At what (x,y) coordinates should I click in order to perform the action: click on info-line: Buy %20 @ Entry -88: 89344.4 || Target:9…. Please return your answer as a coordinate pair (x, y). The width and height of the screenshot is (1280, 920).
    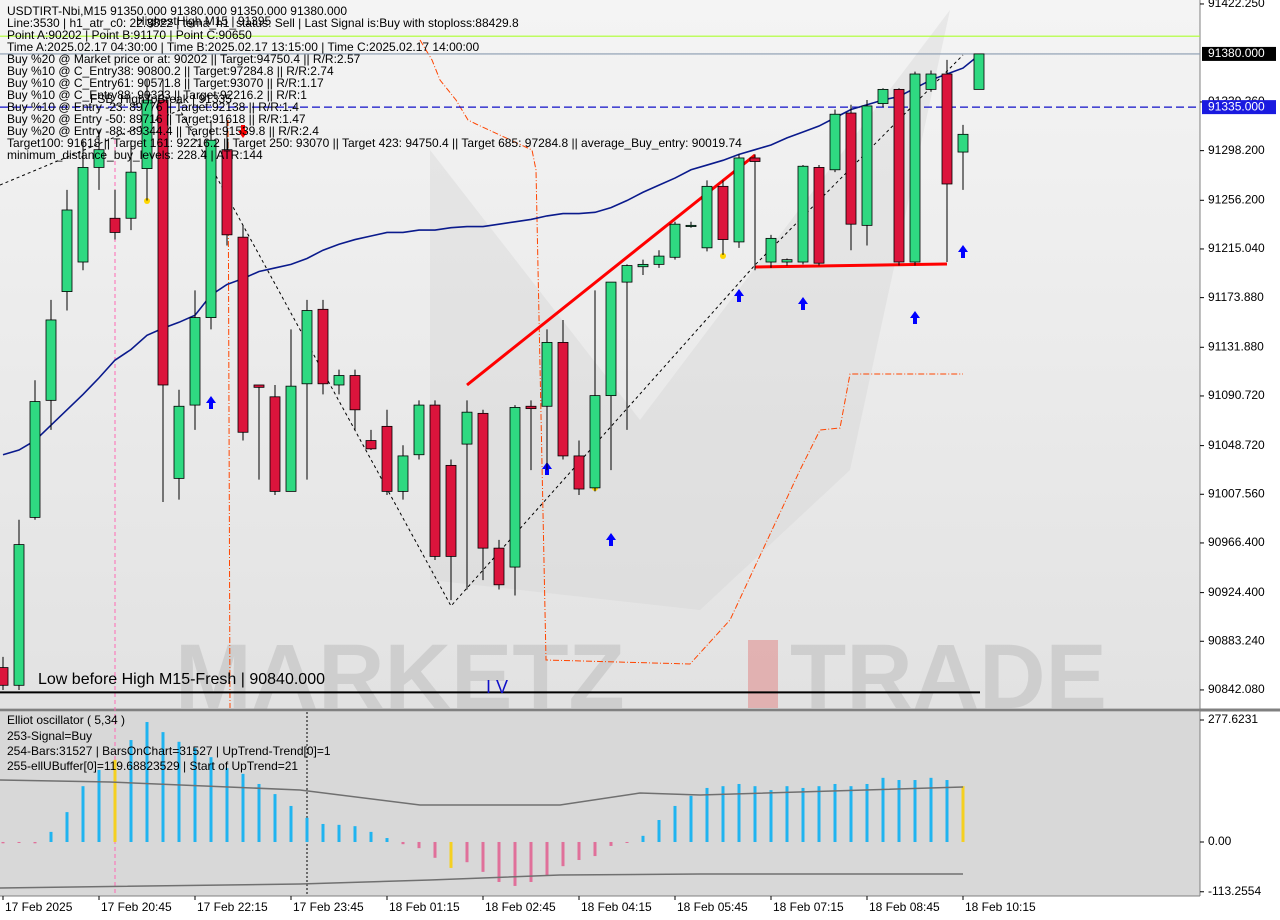
    Looking at the image, I should click on (163, 131).